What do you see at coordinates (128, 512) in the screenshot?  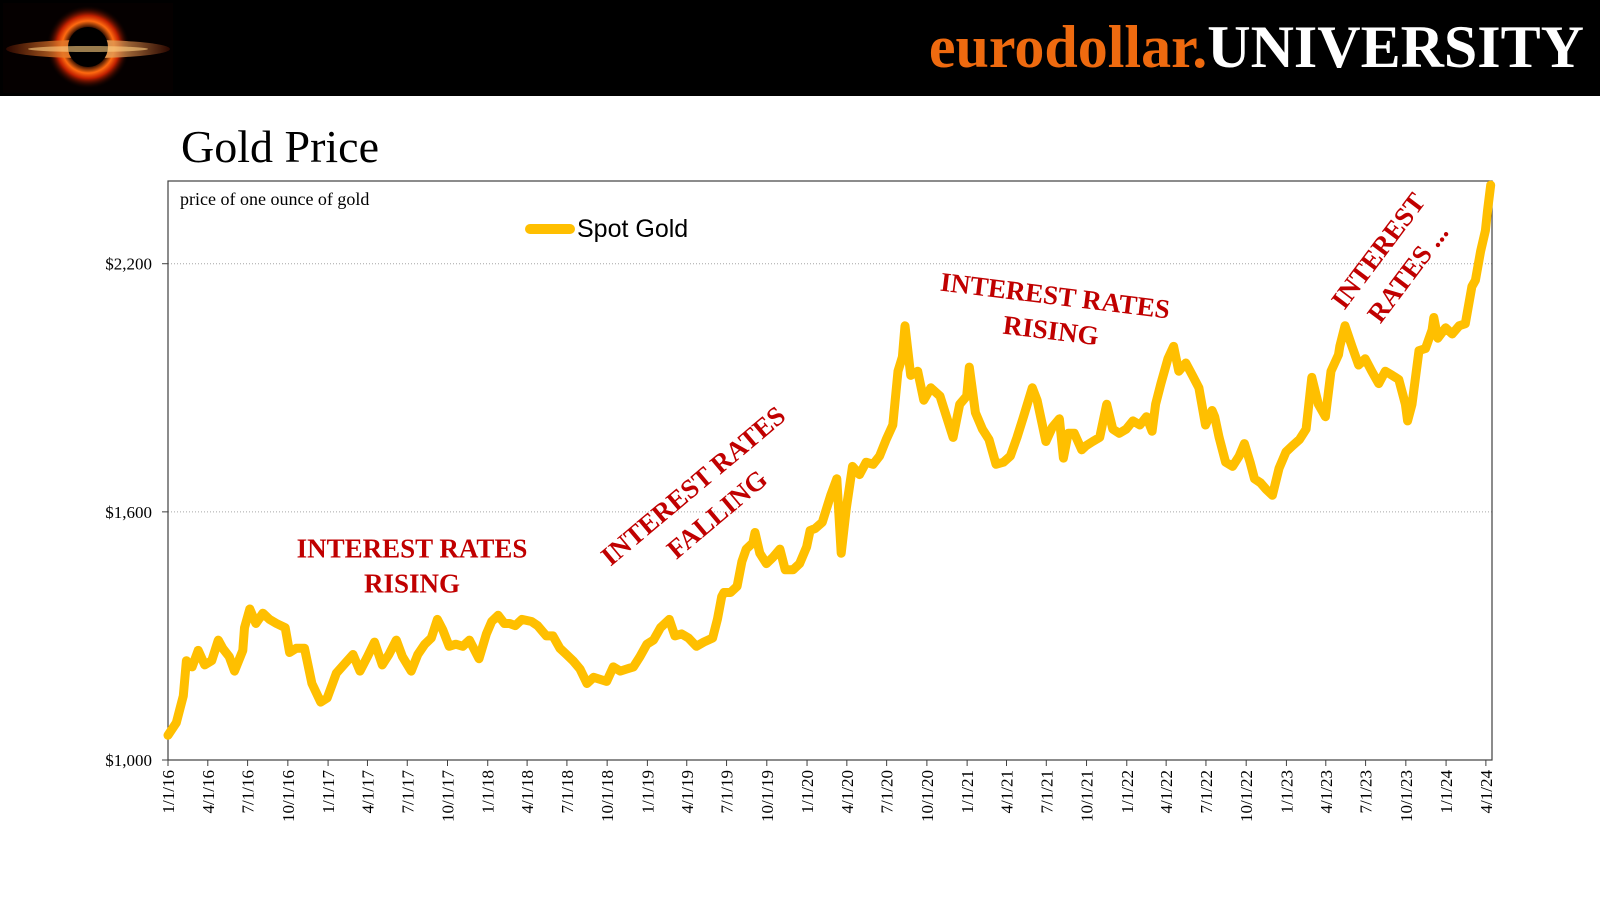 I see `y-tick-label: $1,600` at bounding box center [128, 512].